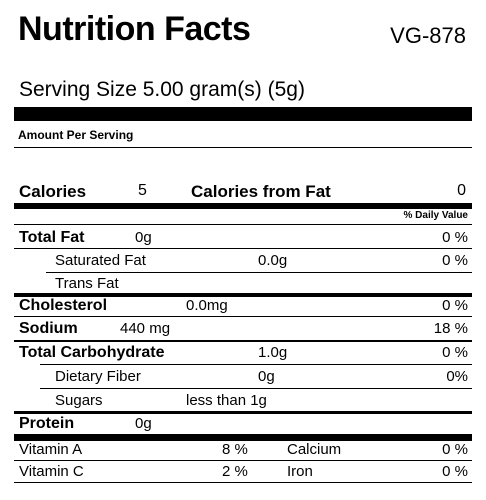 This screenshot has height=500, width=486. Describe the element at coordinates (243, 316) in the screenshot. I see `divider-cholesterol` at that location.